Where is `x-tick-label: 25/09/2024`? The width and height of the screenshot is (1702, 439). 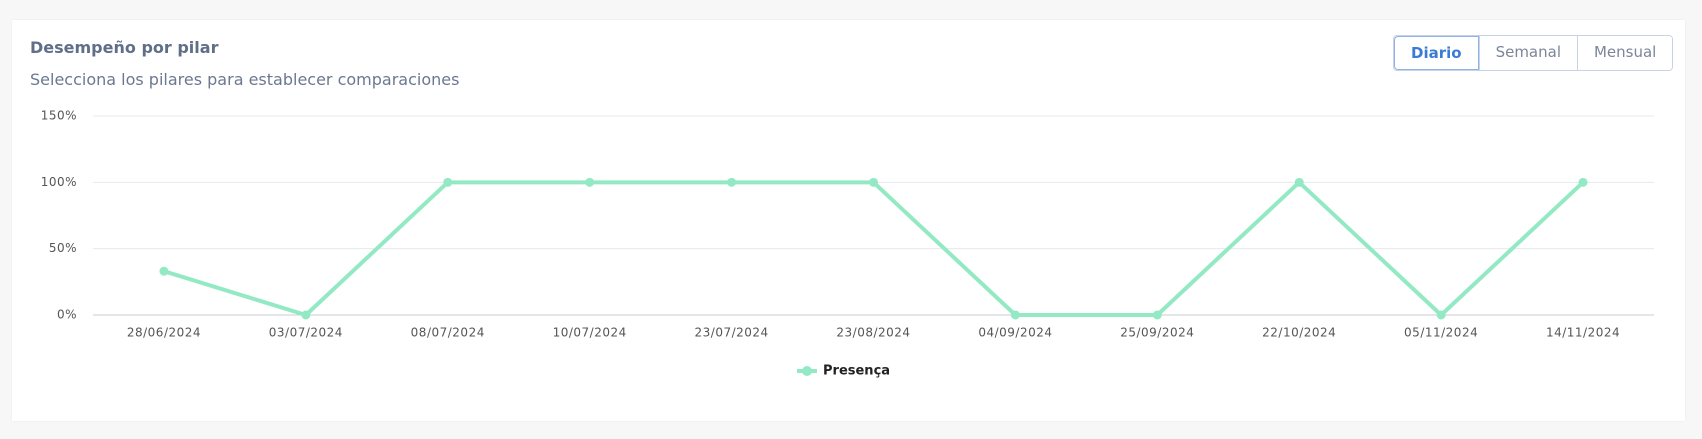 x-tick-label: 25/09/2024 is located at coordinates (1157, 333).